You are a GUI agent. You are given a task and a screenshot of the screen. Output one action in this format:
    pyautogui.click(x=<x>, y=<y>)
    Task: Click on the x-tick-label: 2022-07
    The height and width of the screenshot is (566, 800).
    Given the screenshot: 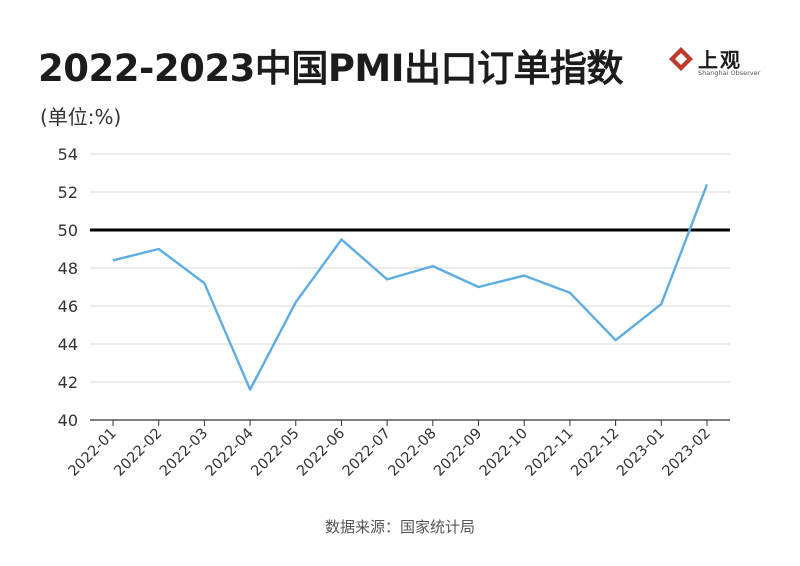 What is the action you would take?
    pyautogui.click(x=367, y=453)
    